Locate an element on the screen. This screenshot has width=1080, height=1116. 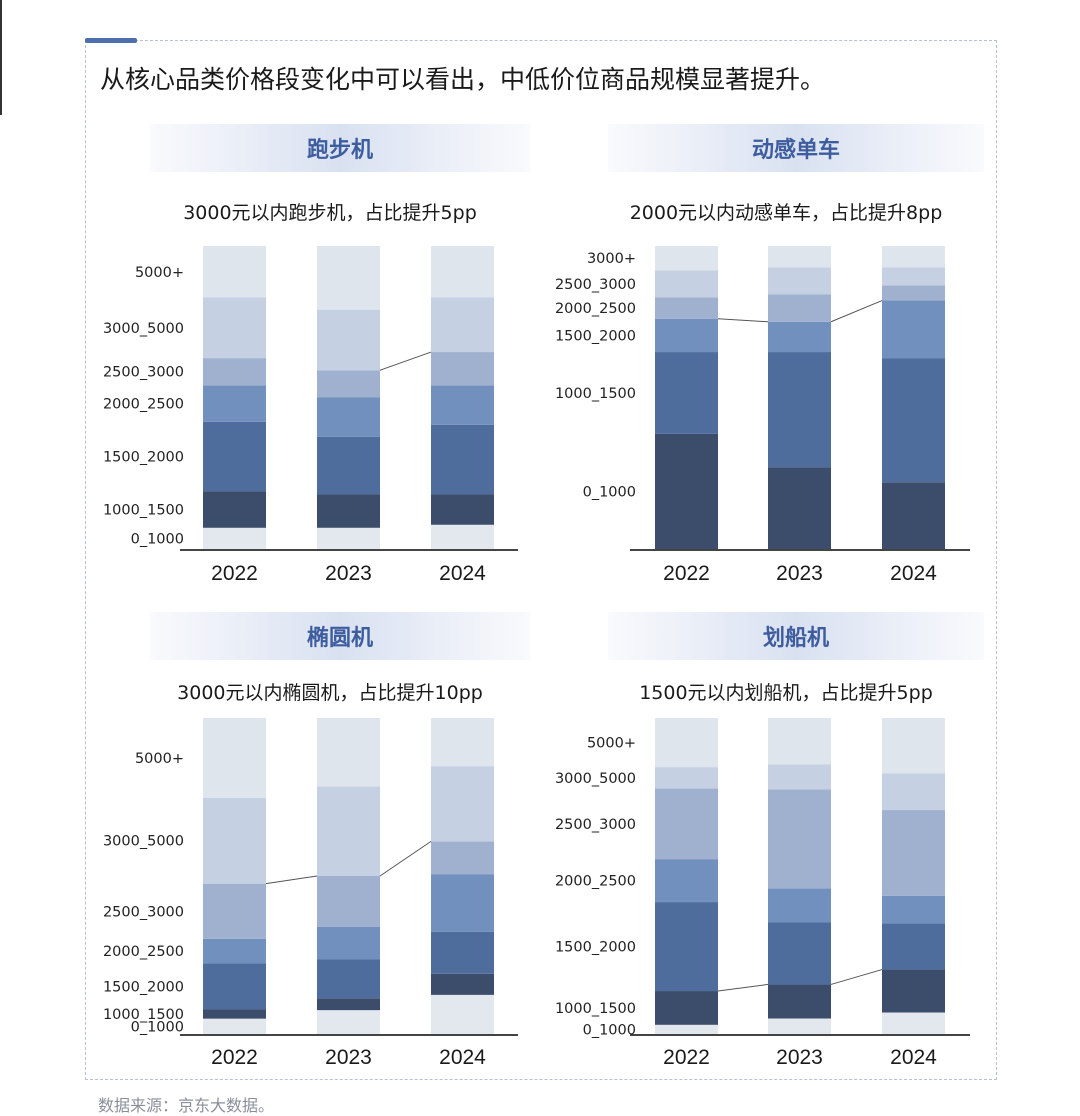
section-title-rowing-machine: 划船机 is located at coordinates (796, 636).